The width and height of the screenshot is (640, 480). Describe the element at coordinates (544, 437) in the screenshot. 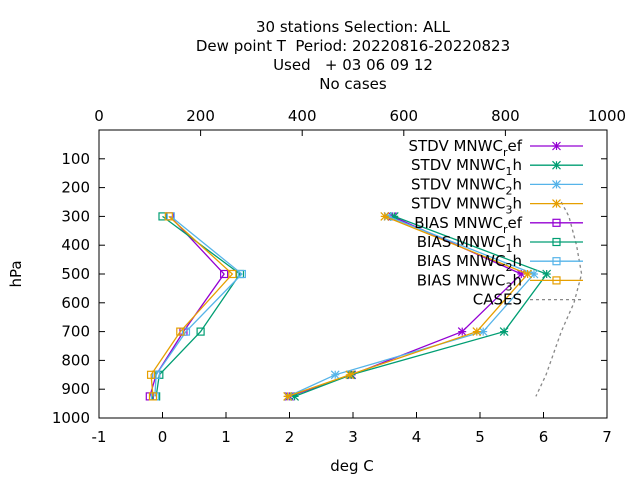

I see `x-tick-label: 6` at that location.